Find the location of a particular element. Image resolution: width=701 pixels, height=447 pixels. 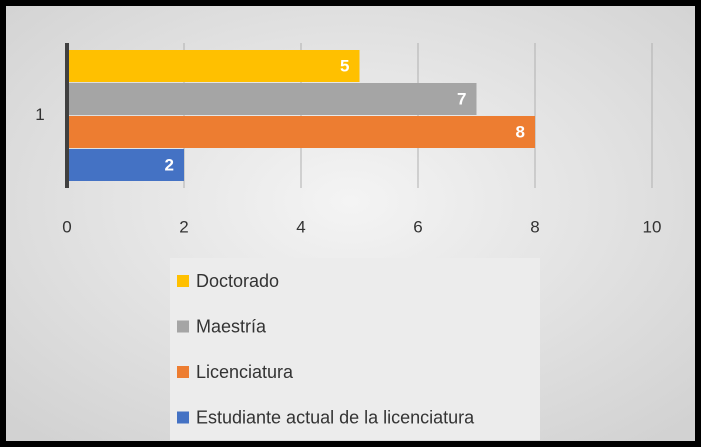

data-label: 8 is located at coordinates (520, 131).